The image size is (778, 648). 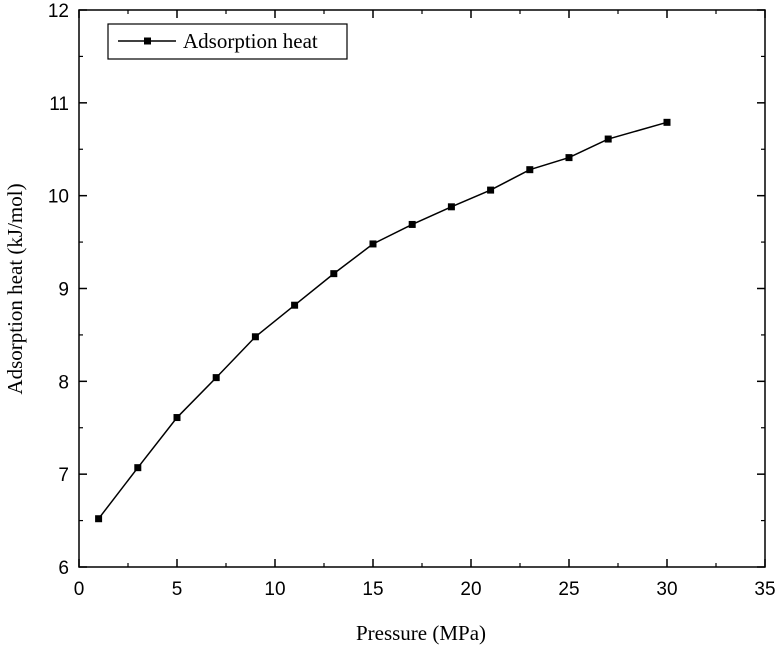 I want to click on y-tick-label: 12, so click(x=58, y=11).